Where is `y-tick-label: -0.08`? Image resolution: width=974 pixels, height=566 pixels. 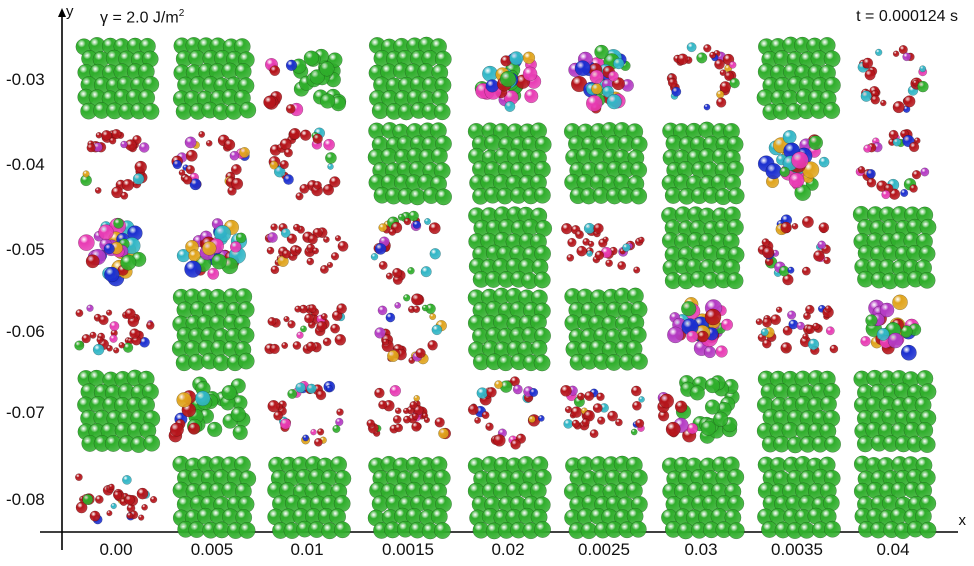 y-tick-label: -0.08 is located at coordinates (25, 499).